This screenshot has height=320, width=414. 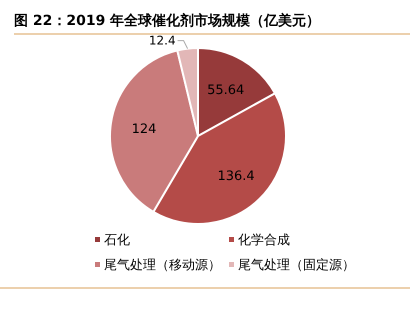 What do you see at coordinates (167, 20) in the screenshot?
I see `chart-title: 图 22：2019 年全球催化剂市场规模（亿美元）` at bounding box center [167, 20].